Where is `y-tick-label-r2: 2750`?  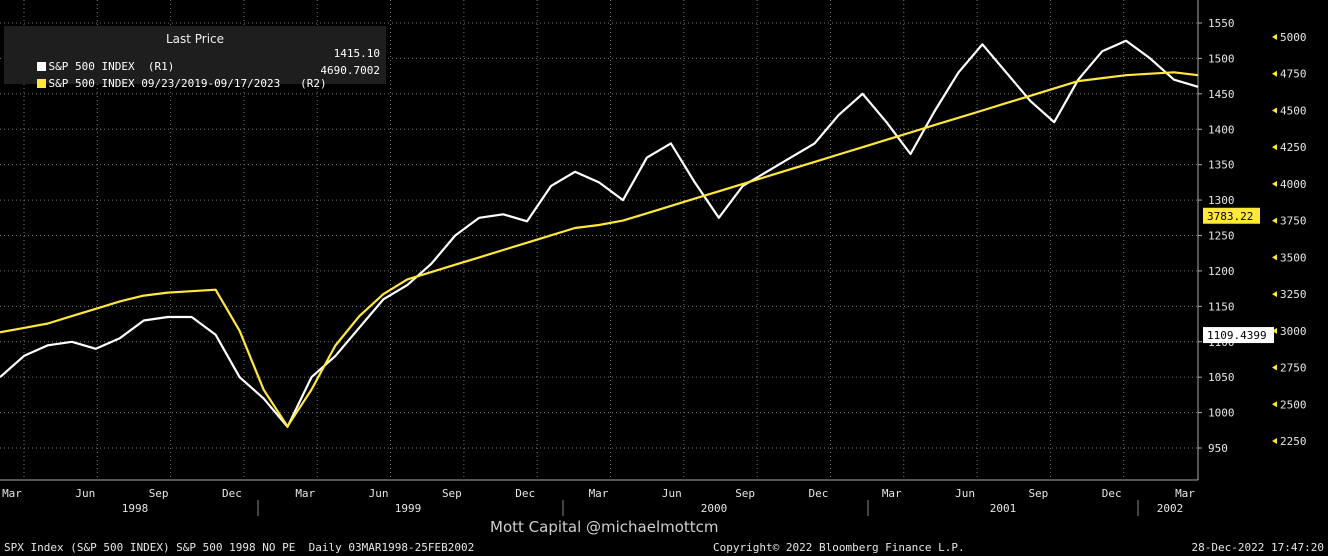 y-tick-label-r2: 2750 is located at coordinates (1293, 368).